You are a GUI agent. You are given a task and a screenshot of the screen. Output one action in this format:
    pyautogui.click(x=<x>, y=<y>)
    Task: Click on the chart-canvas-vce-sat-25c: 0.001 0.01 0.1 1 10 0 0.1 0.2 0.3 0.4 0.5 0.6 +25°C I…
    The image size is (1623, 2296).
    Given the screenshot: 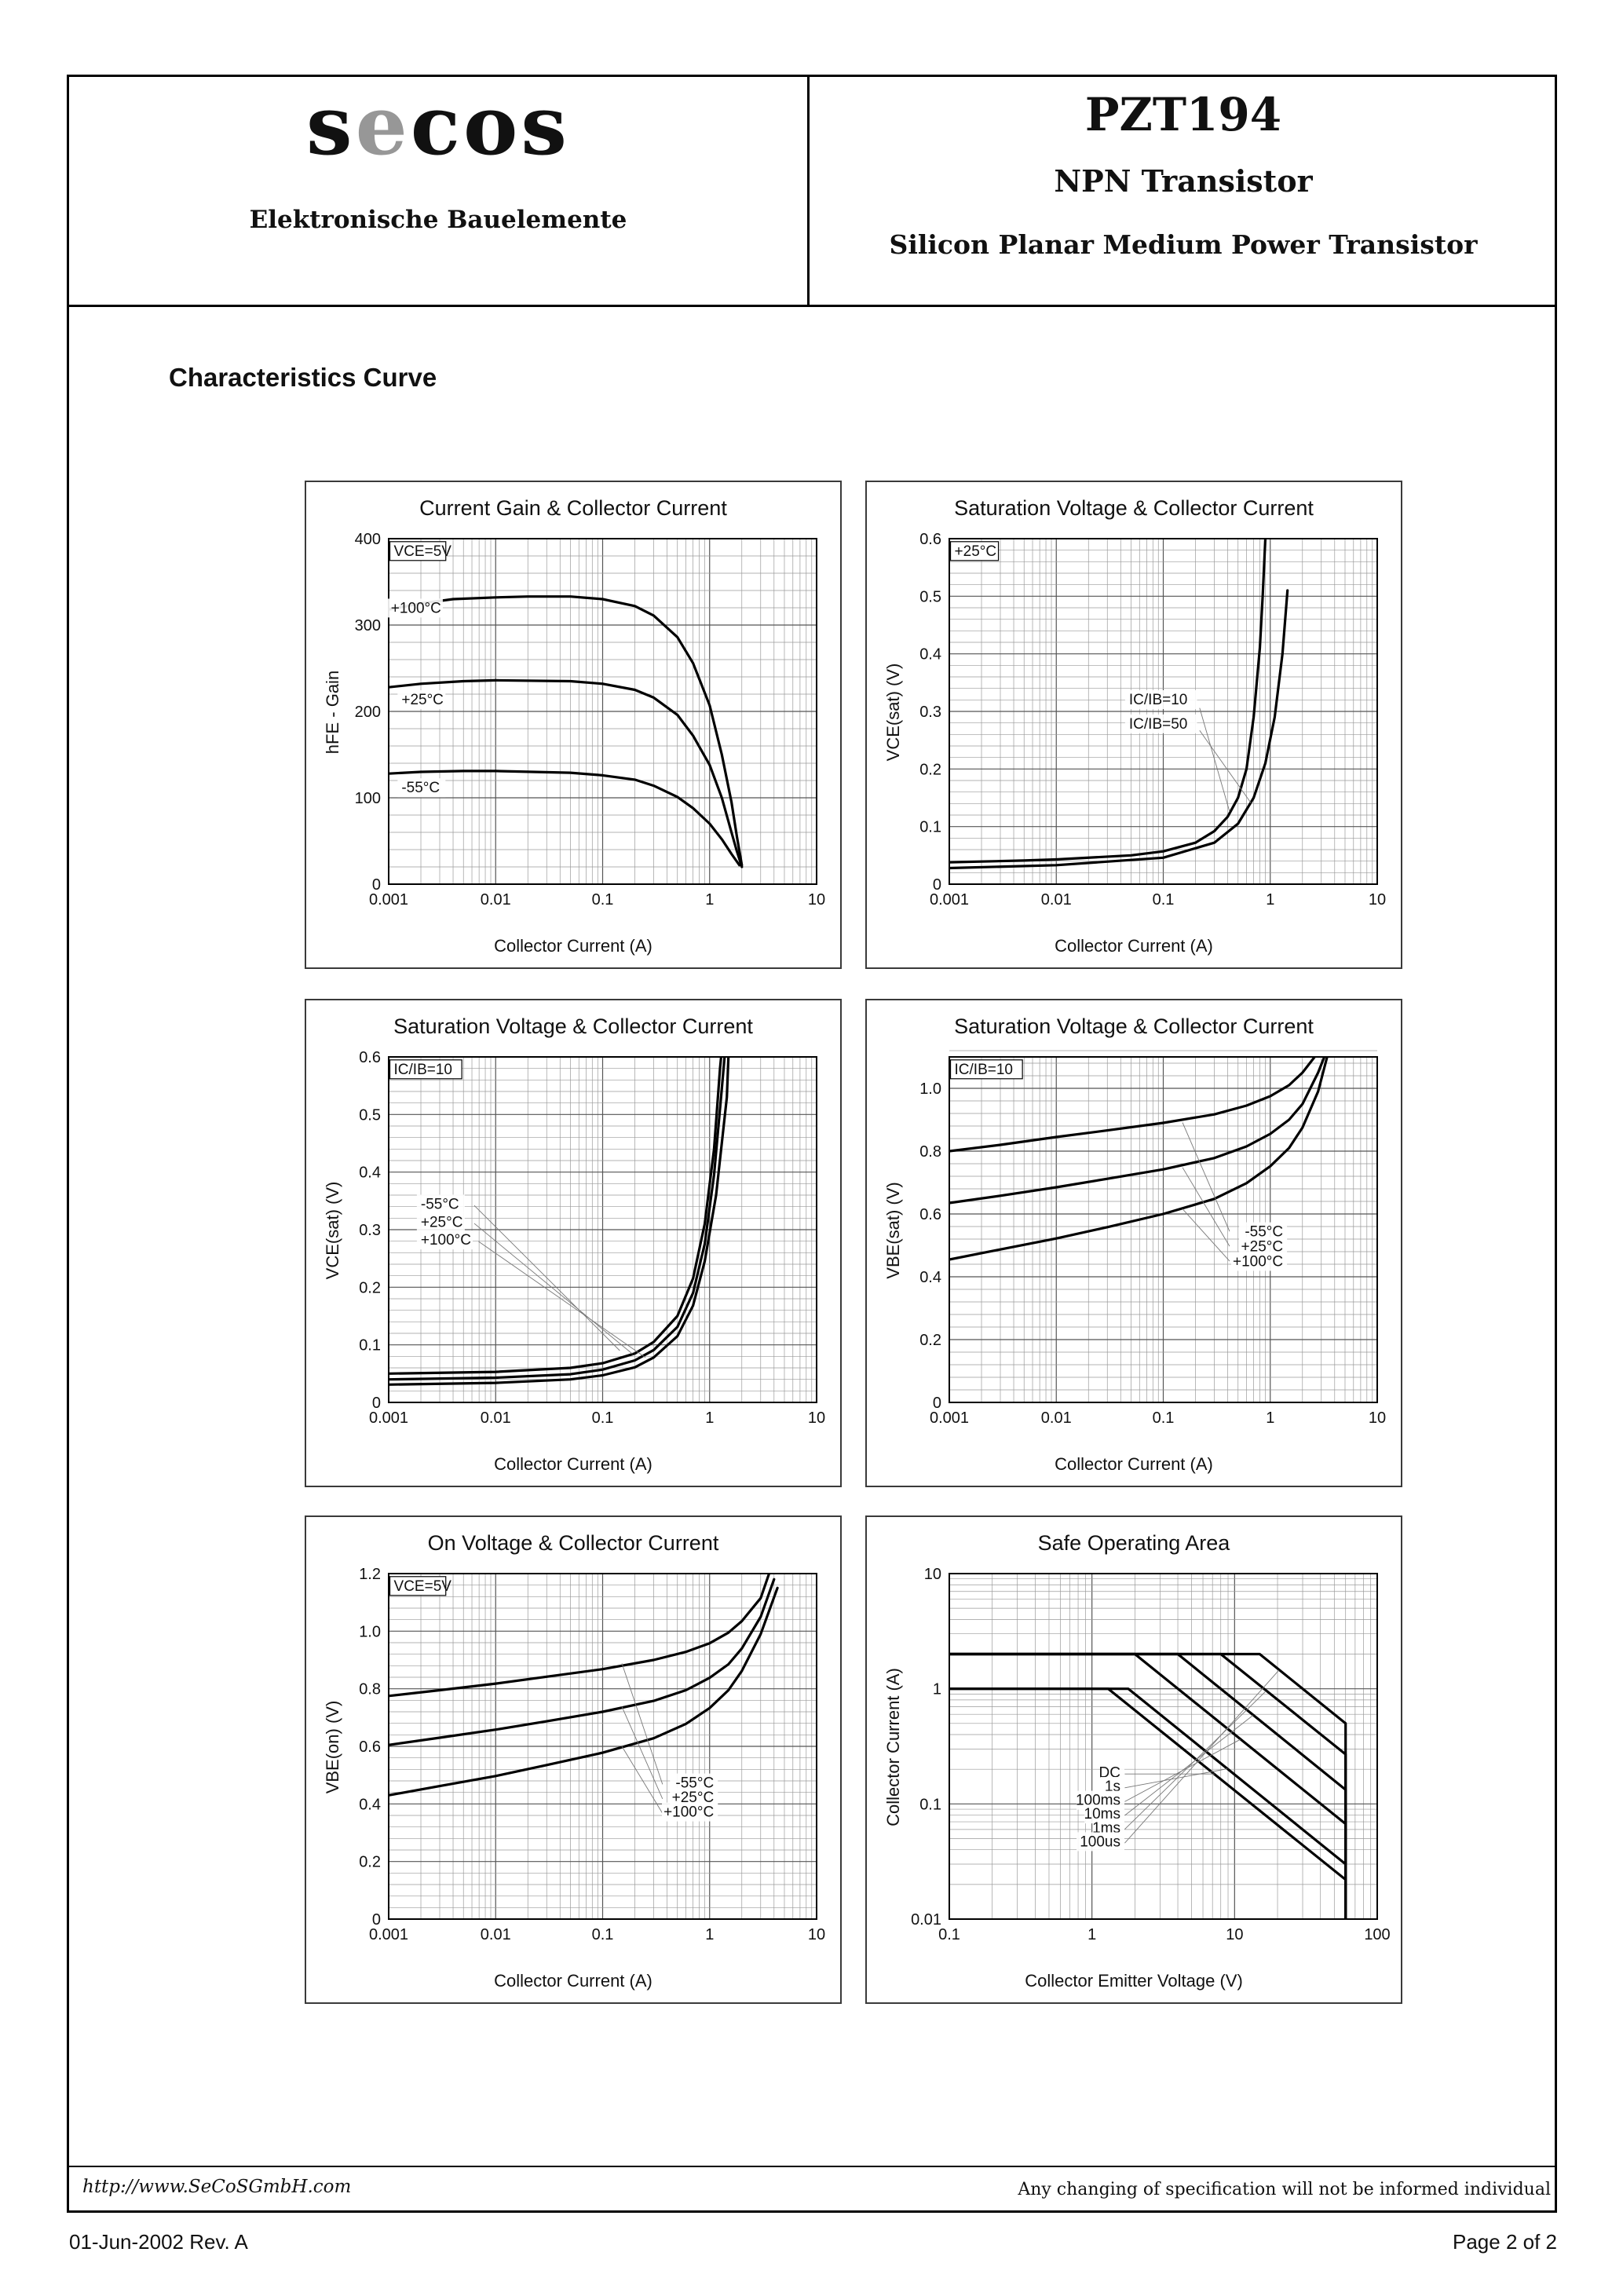 What is the action you would take?
    pyautogui.click(x=1152, y=720)
    